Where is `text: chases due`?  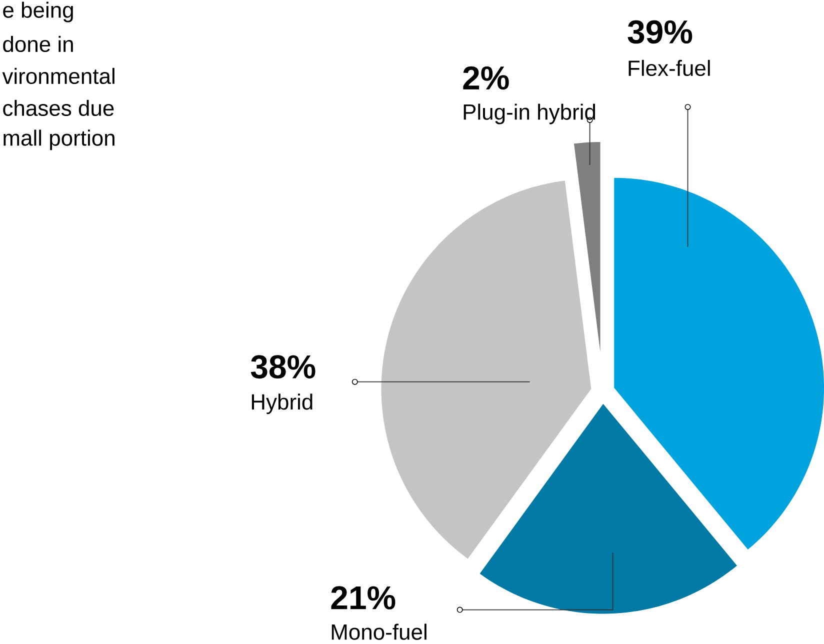
text: chases due is located at coordinates (58, 108).